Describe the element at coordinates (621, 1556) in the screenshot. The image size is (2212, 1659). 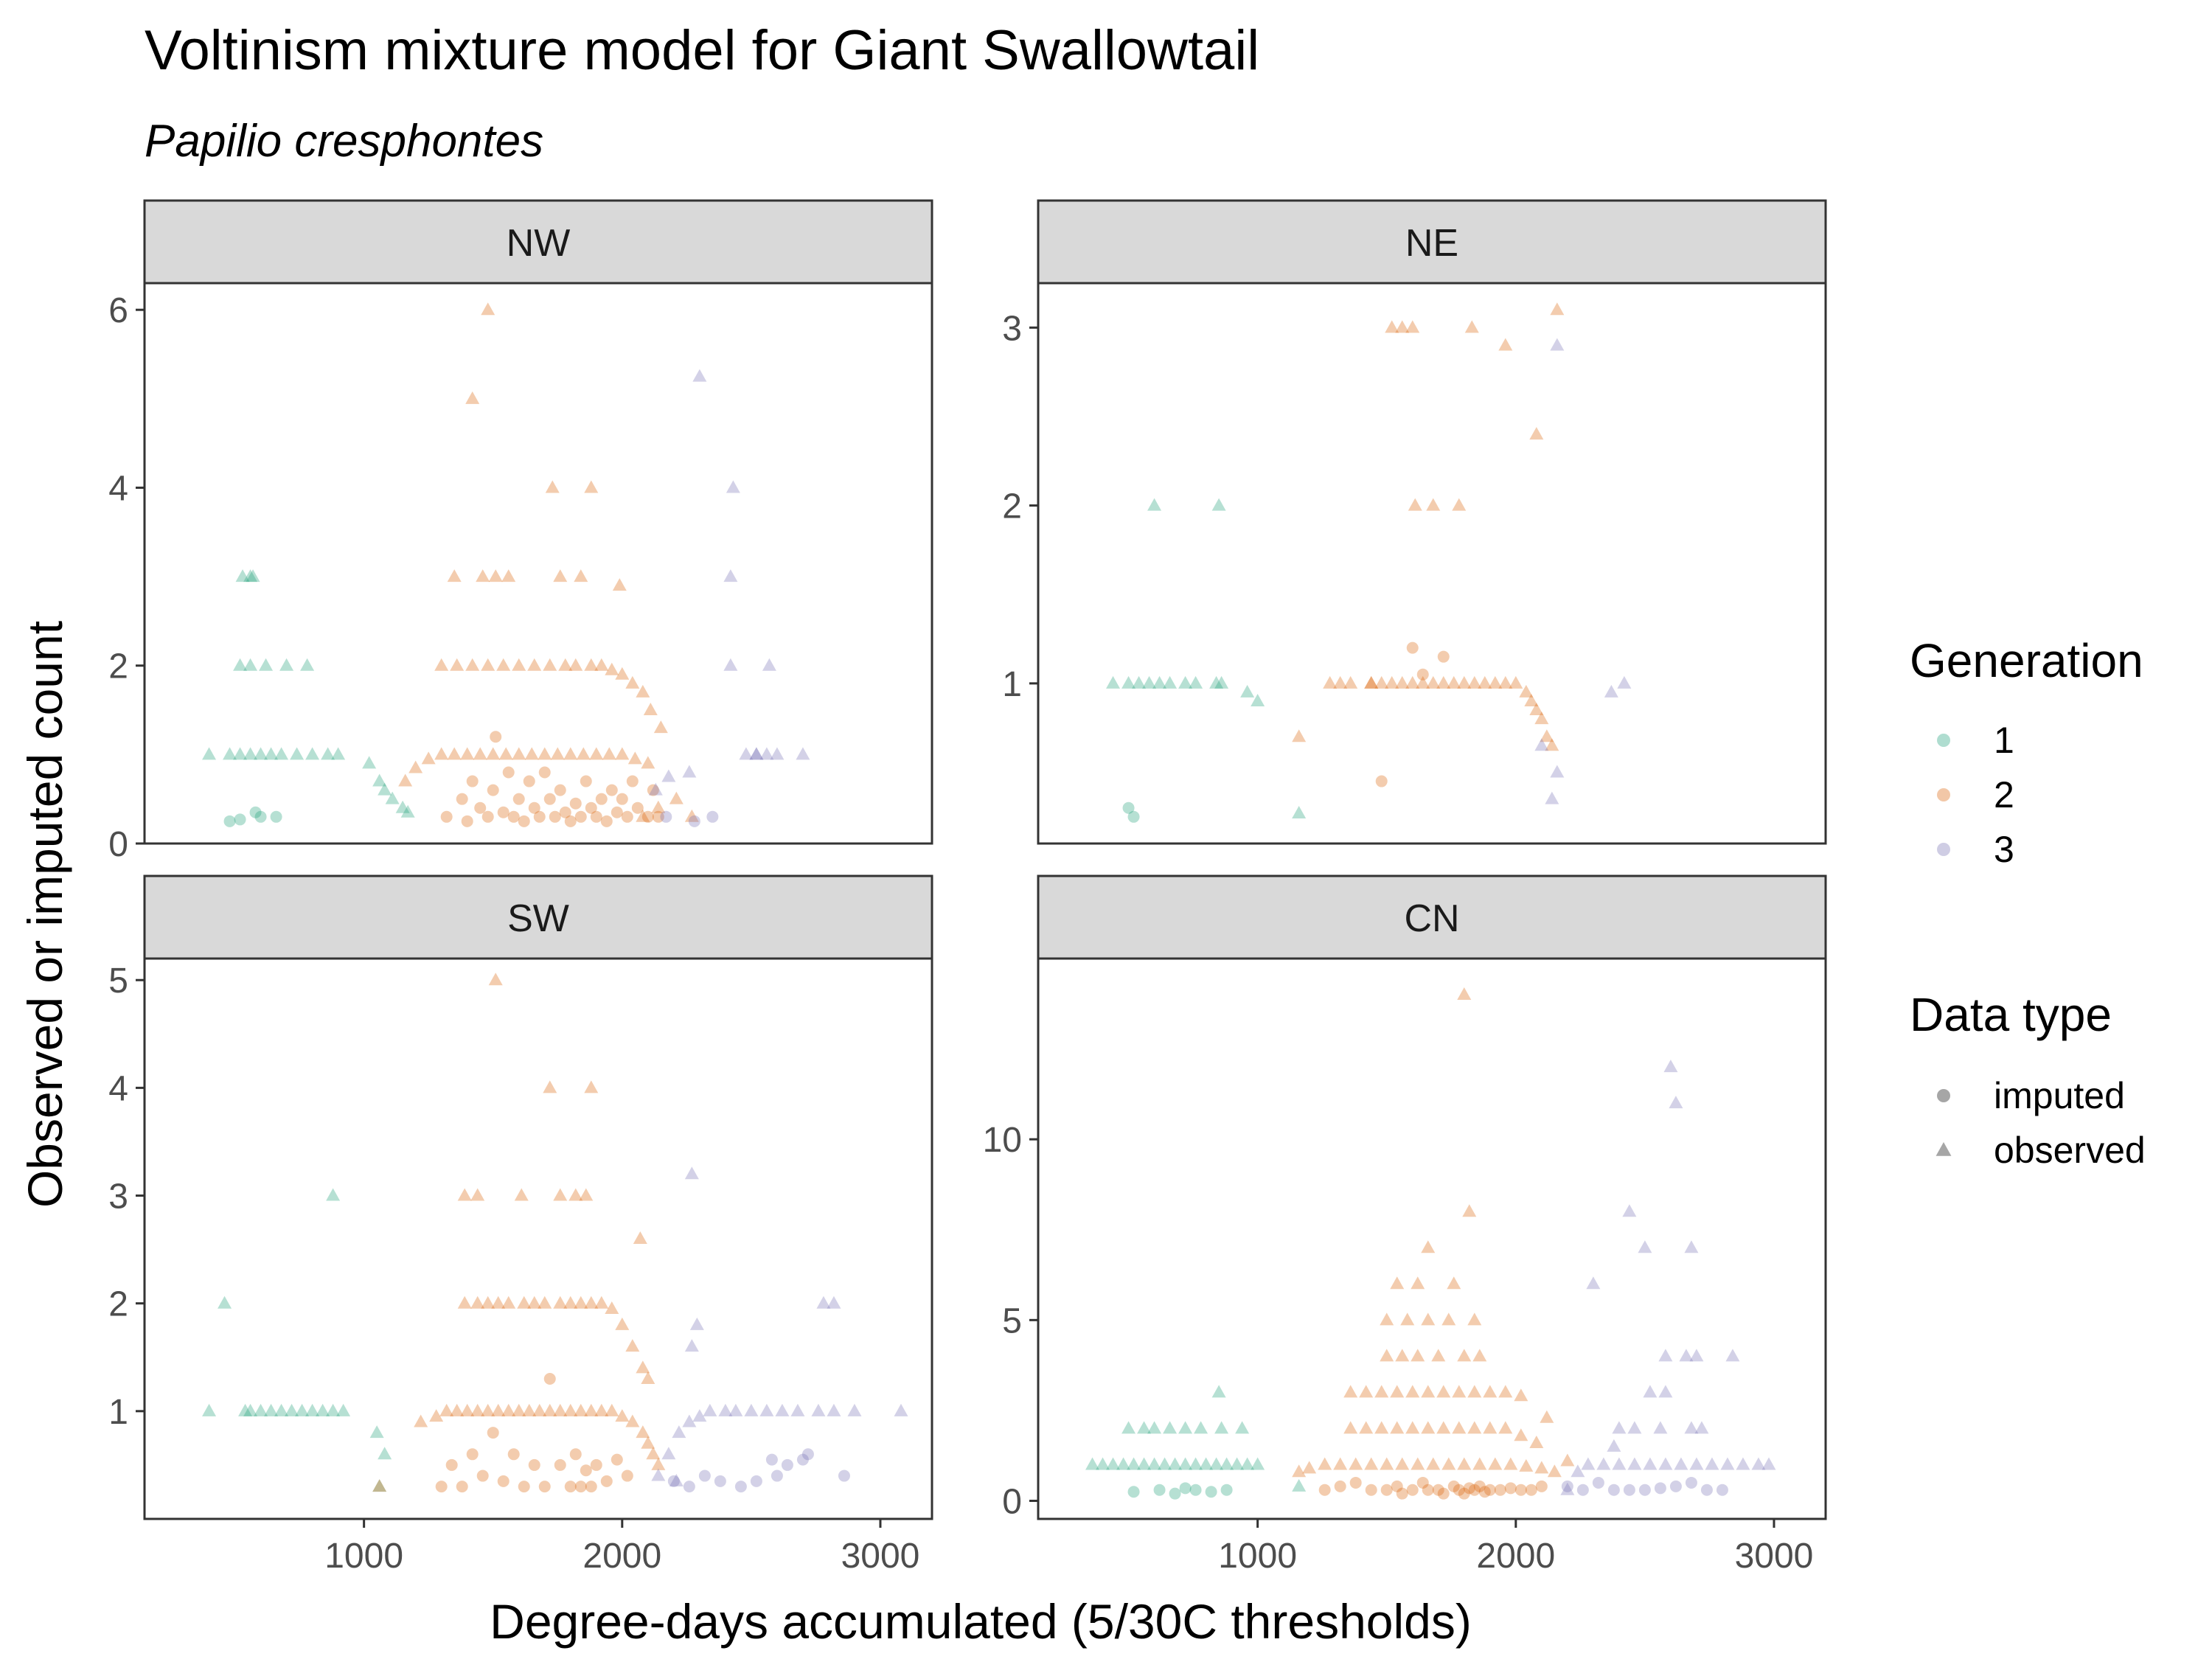
I see `x-tick-label: 2000` at that location.